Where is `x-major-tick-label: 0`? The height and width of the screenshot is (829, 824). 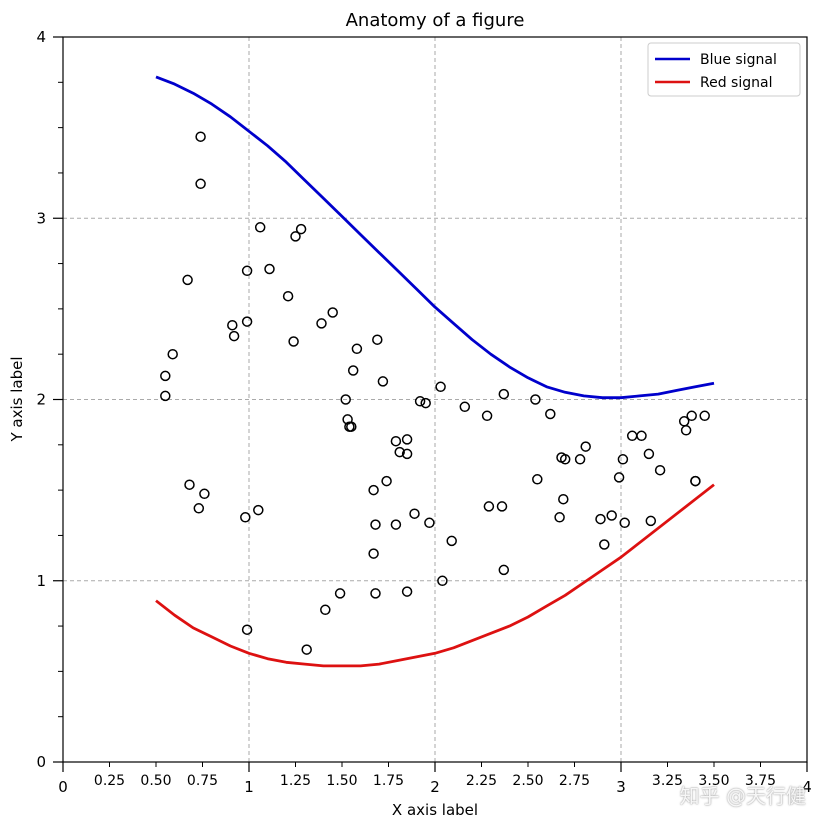
x-major-tick-label: 0 is located at coordinates (63, 787).